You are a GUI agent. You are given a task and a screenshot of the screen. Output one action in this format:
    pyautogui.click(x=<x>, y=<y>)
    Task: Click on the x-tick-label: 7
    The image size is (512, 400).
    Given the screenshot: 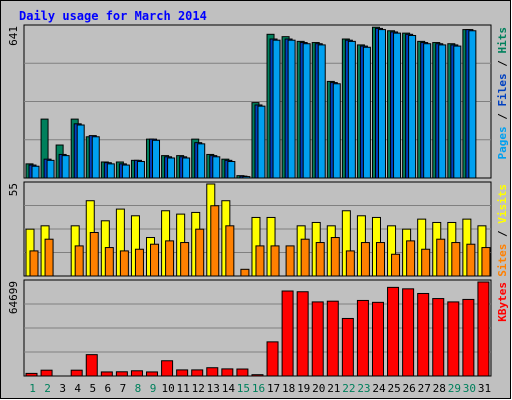 What is the action you would take?
    pyautogui.click(x=123, y=388)
    